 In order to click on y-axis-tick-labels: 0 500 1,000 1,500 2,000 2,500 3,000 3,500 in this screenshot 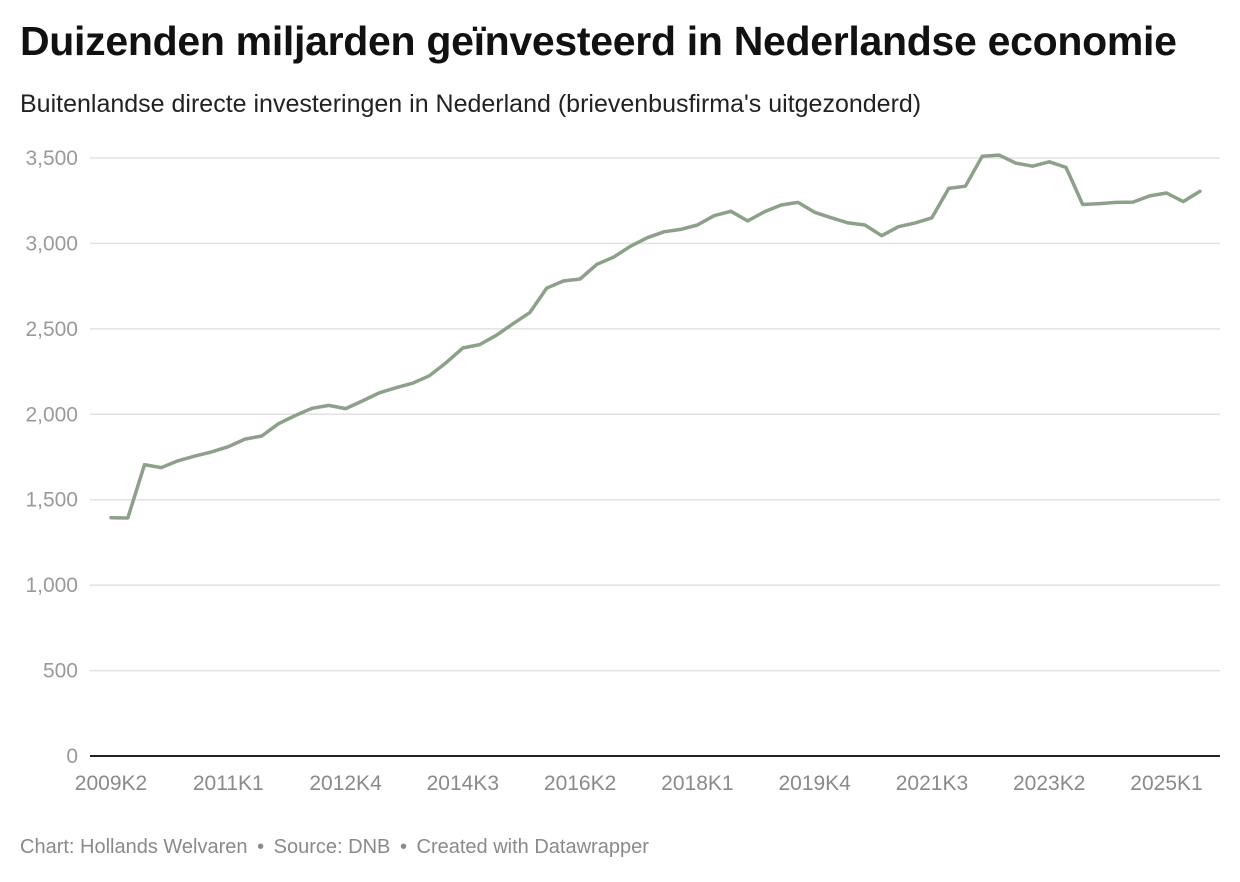, I will do `click(51, 457)`.